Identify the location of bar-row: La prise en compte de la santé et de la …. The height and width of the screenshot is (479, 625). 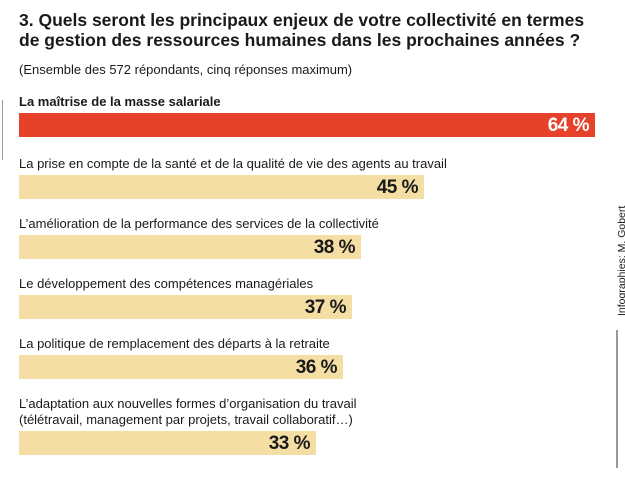
(309, 177).